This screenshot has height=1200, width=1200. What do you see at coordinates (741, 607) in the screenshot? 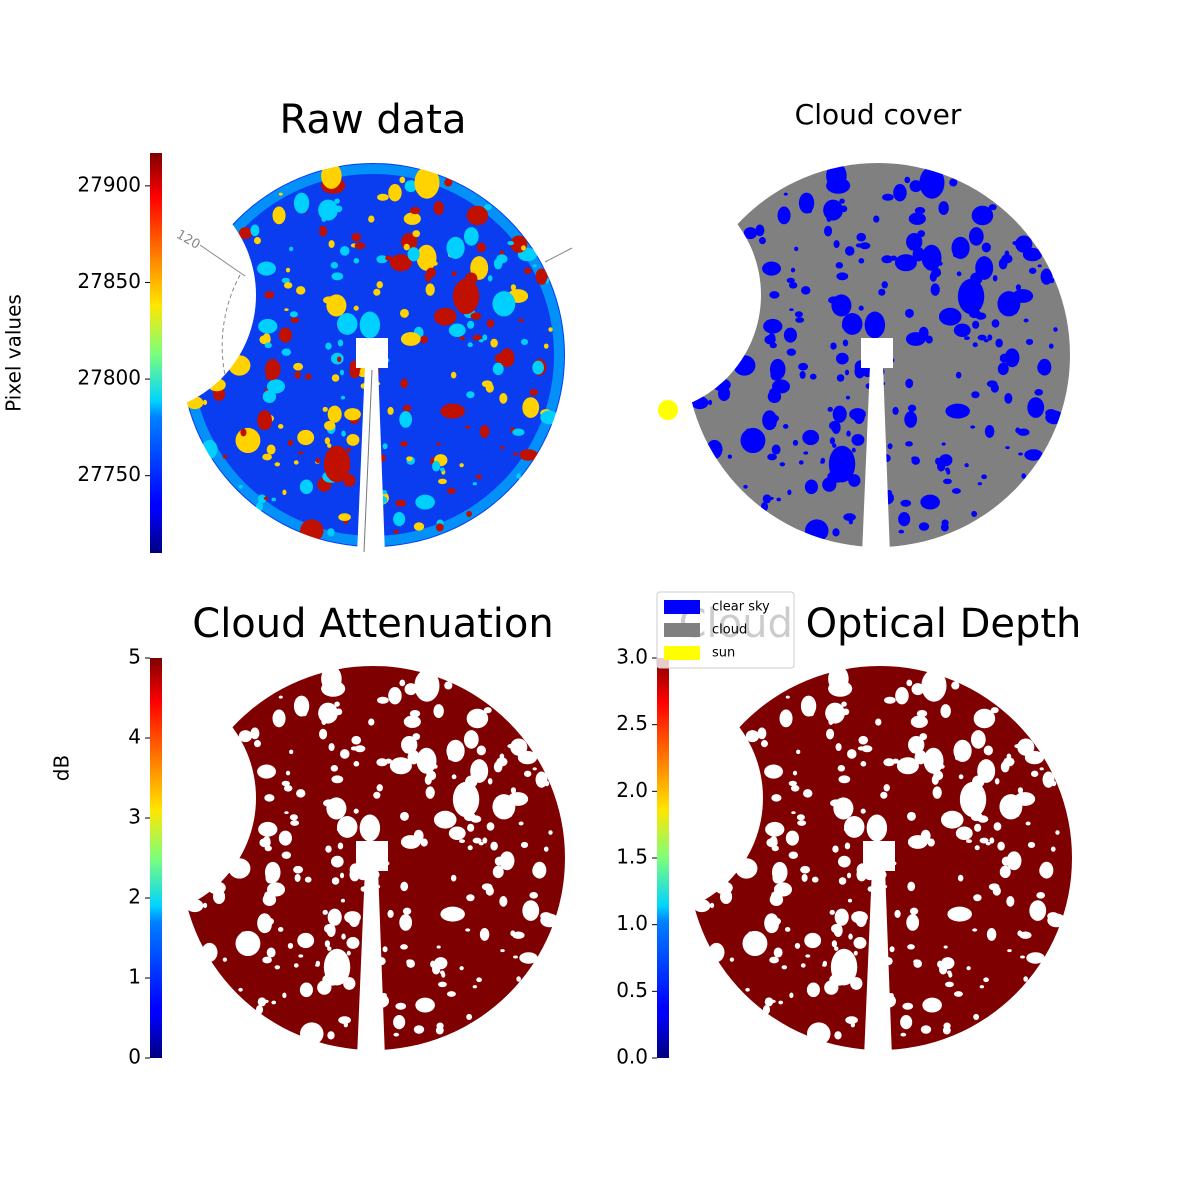
I see `legend-label: clear sky` at bounding box center [741, 607].